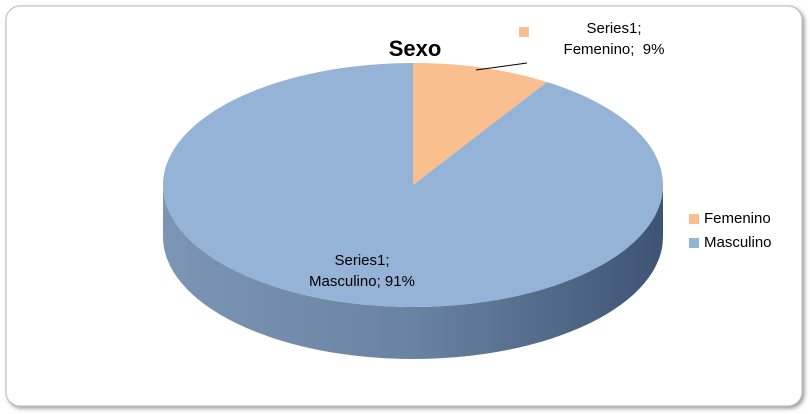 This screenshot has height=414, width=810. What do you see at coordinates (738, 242) in the screenshot?
I see `legend-label: Masculino` at bounding box center [738, 242].